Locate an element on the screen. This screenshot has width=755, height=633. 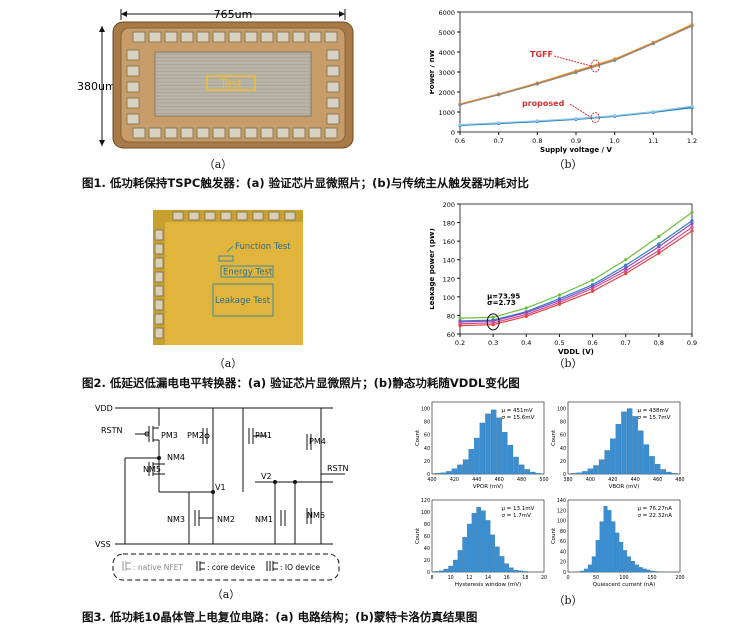
proposed-callout-line is located at coordinates (580, 111).